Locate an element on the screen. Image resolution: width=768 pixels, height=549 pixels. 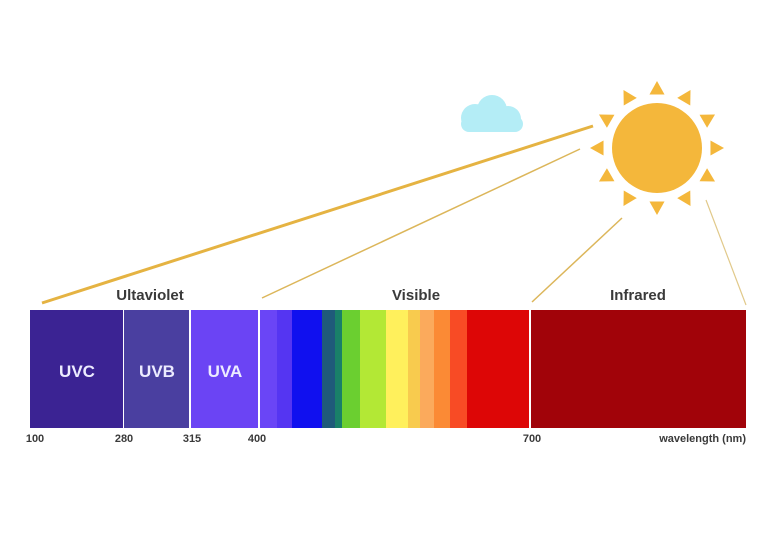
cloud-icon is located at coordinates (492, 113).